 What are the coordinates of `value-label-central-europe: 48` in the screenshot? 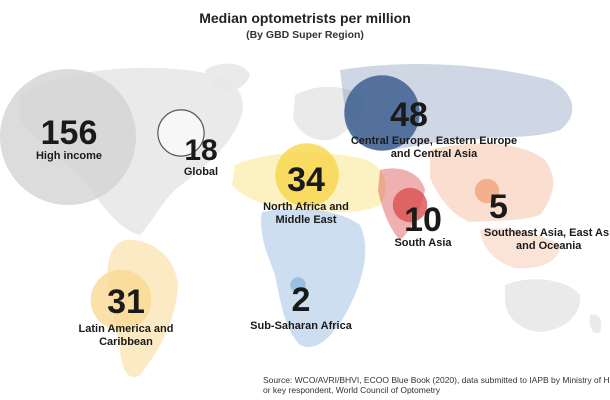 It's located at (409, 115).